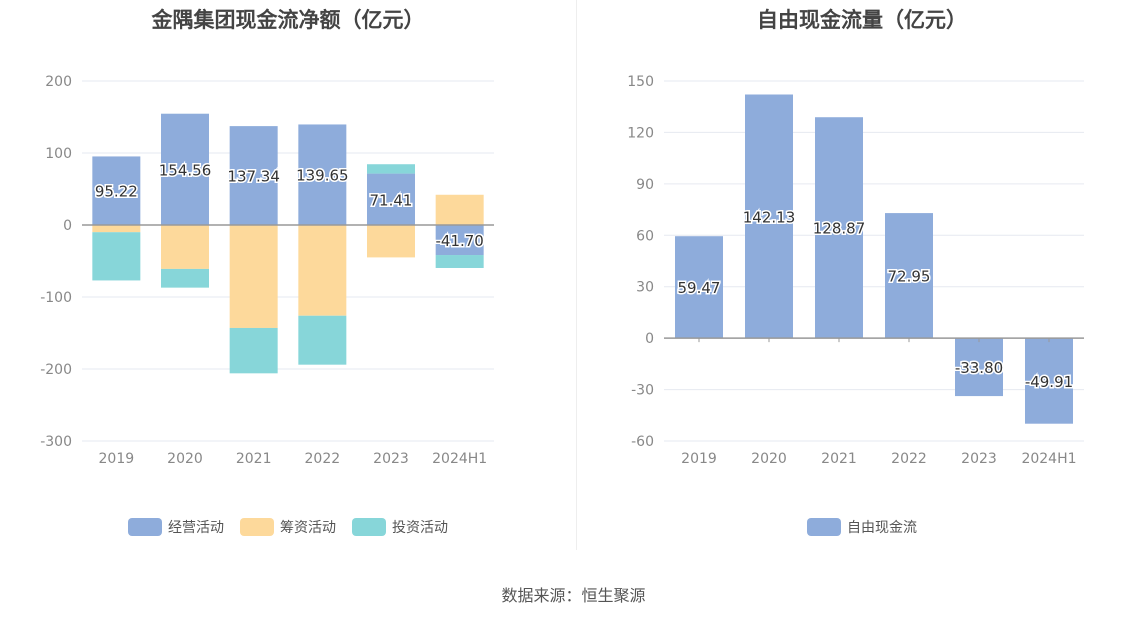  I want to click on y-tick-label: -200, so click(56, 370).